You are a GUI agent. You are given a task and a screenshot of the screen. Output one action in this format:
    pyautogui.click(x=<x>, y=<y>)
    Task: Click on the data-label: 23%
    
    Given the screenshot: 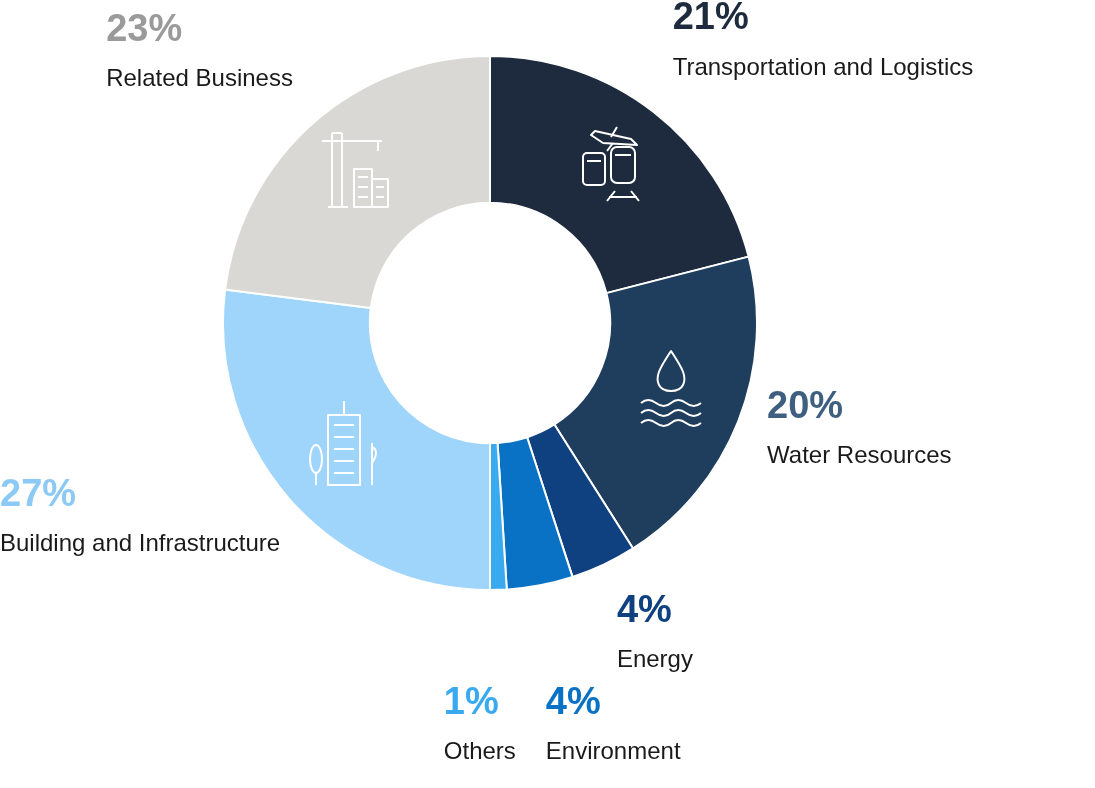 What is the action you would take?
    pyautogui.click(x=144, y=27)
    